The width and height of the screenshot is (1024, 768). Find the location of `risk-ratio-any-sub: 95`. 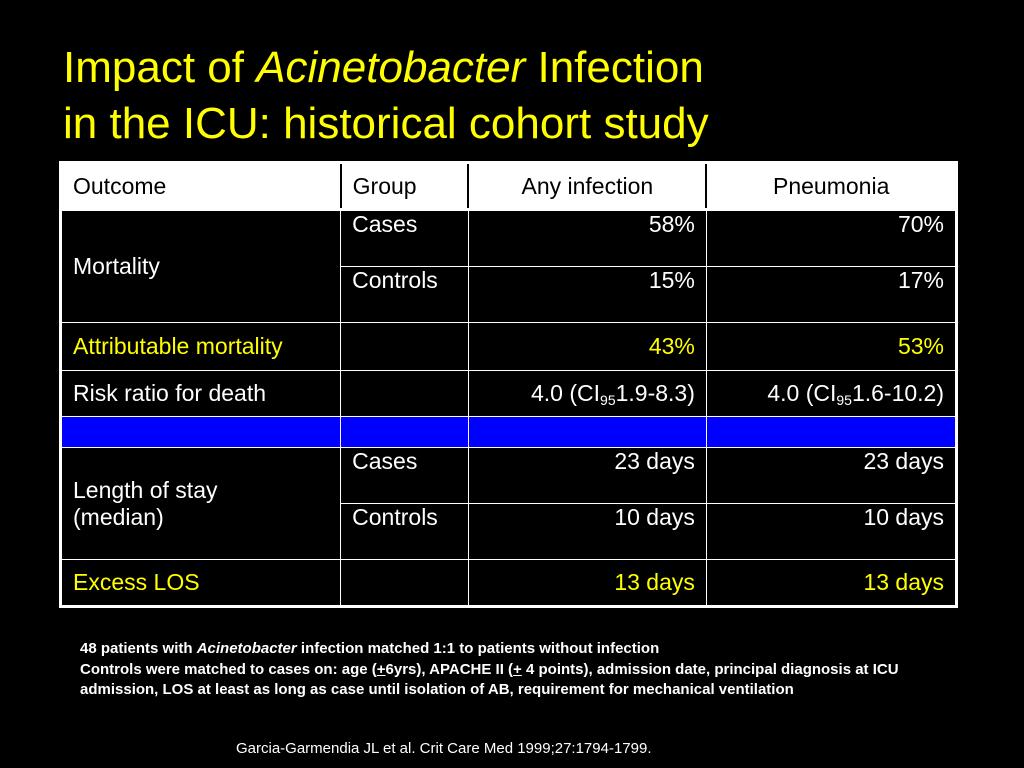

risk-ratio-any-sub: 95 is located at coordinates (608, 400).